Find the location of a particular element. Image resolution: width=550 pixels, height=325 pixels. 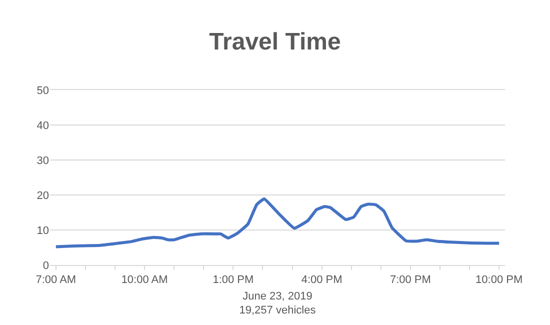

x-tick-label: 1:00 PM is located at coordinates (233, 280).